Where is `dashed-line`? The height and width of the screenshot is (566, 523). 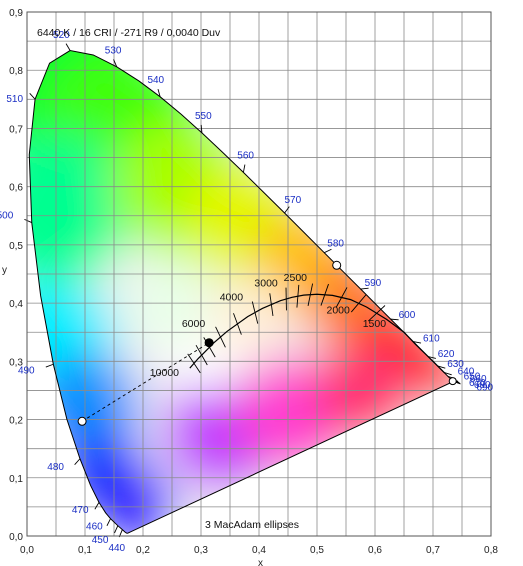
dashed-line is located at coordinates (145, 382).